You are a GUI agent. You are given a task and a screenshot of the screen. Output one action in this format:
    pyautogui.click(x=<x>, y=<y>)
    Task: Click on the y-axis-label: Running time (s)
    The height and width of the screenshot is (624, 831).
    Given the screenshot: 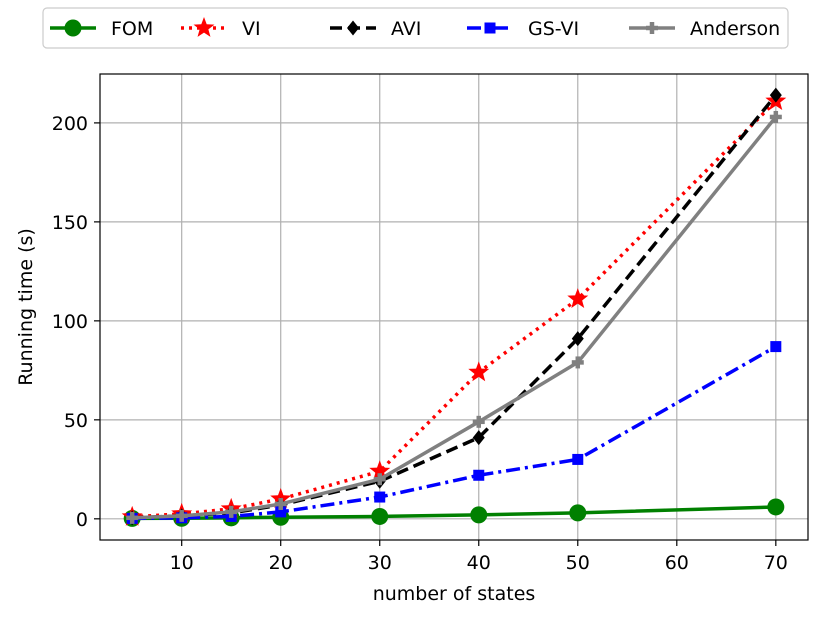 What is the action you would take?
    pyautogui.click(x=26, y=307)
    